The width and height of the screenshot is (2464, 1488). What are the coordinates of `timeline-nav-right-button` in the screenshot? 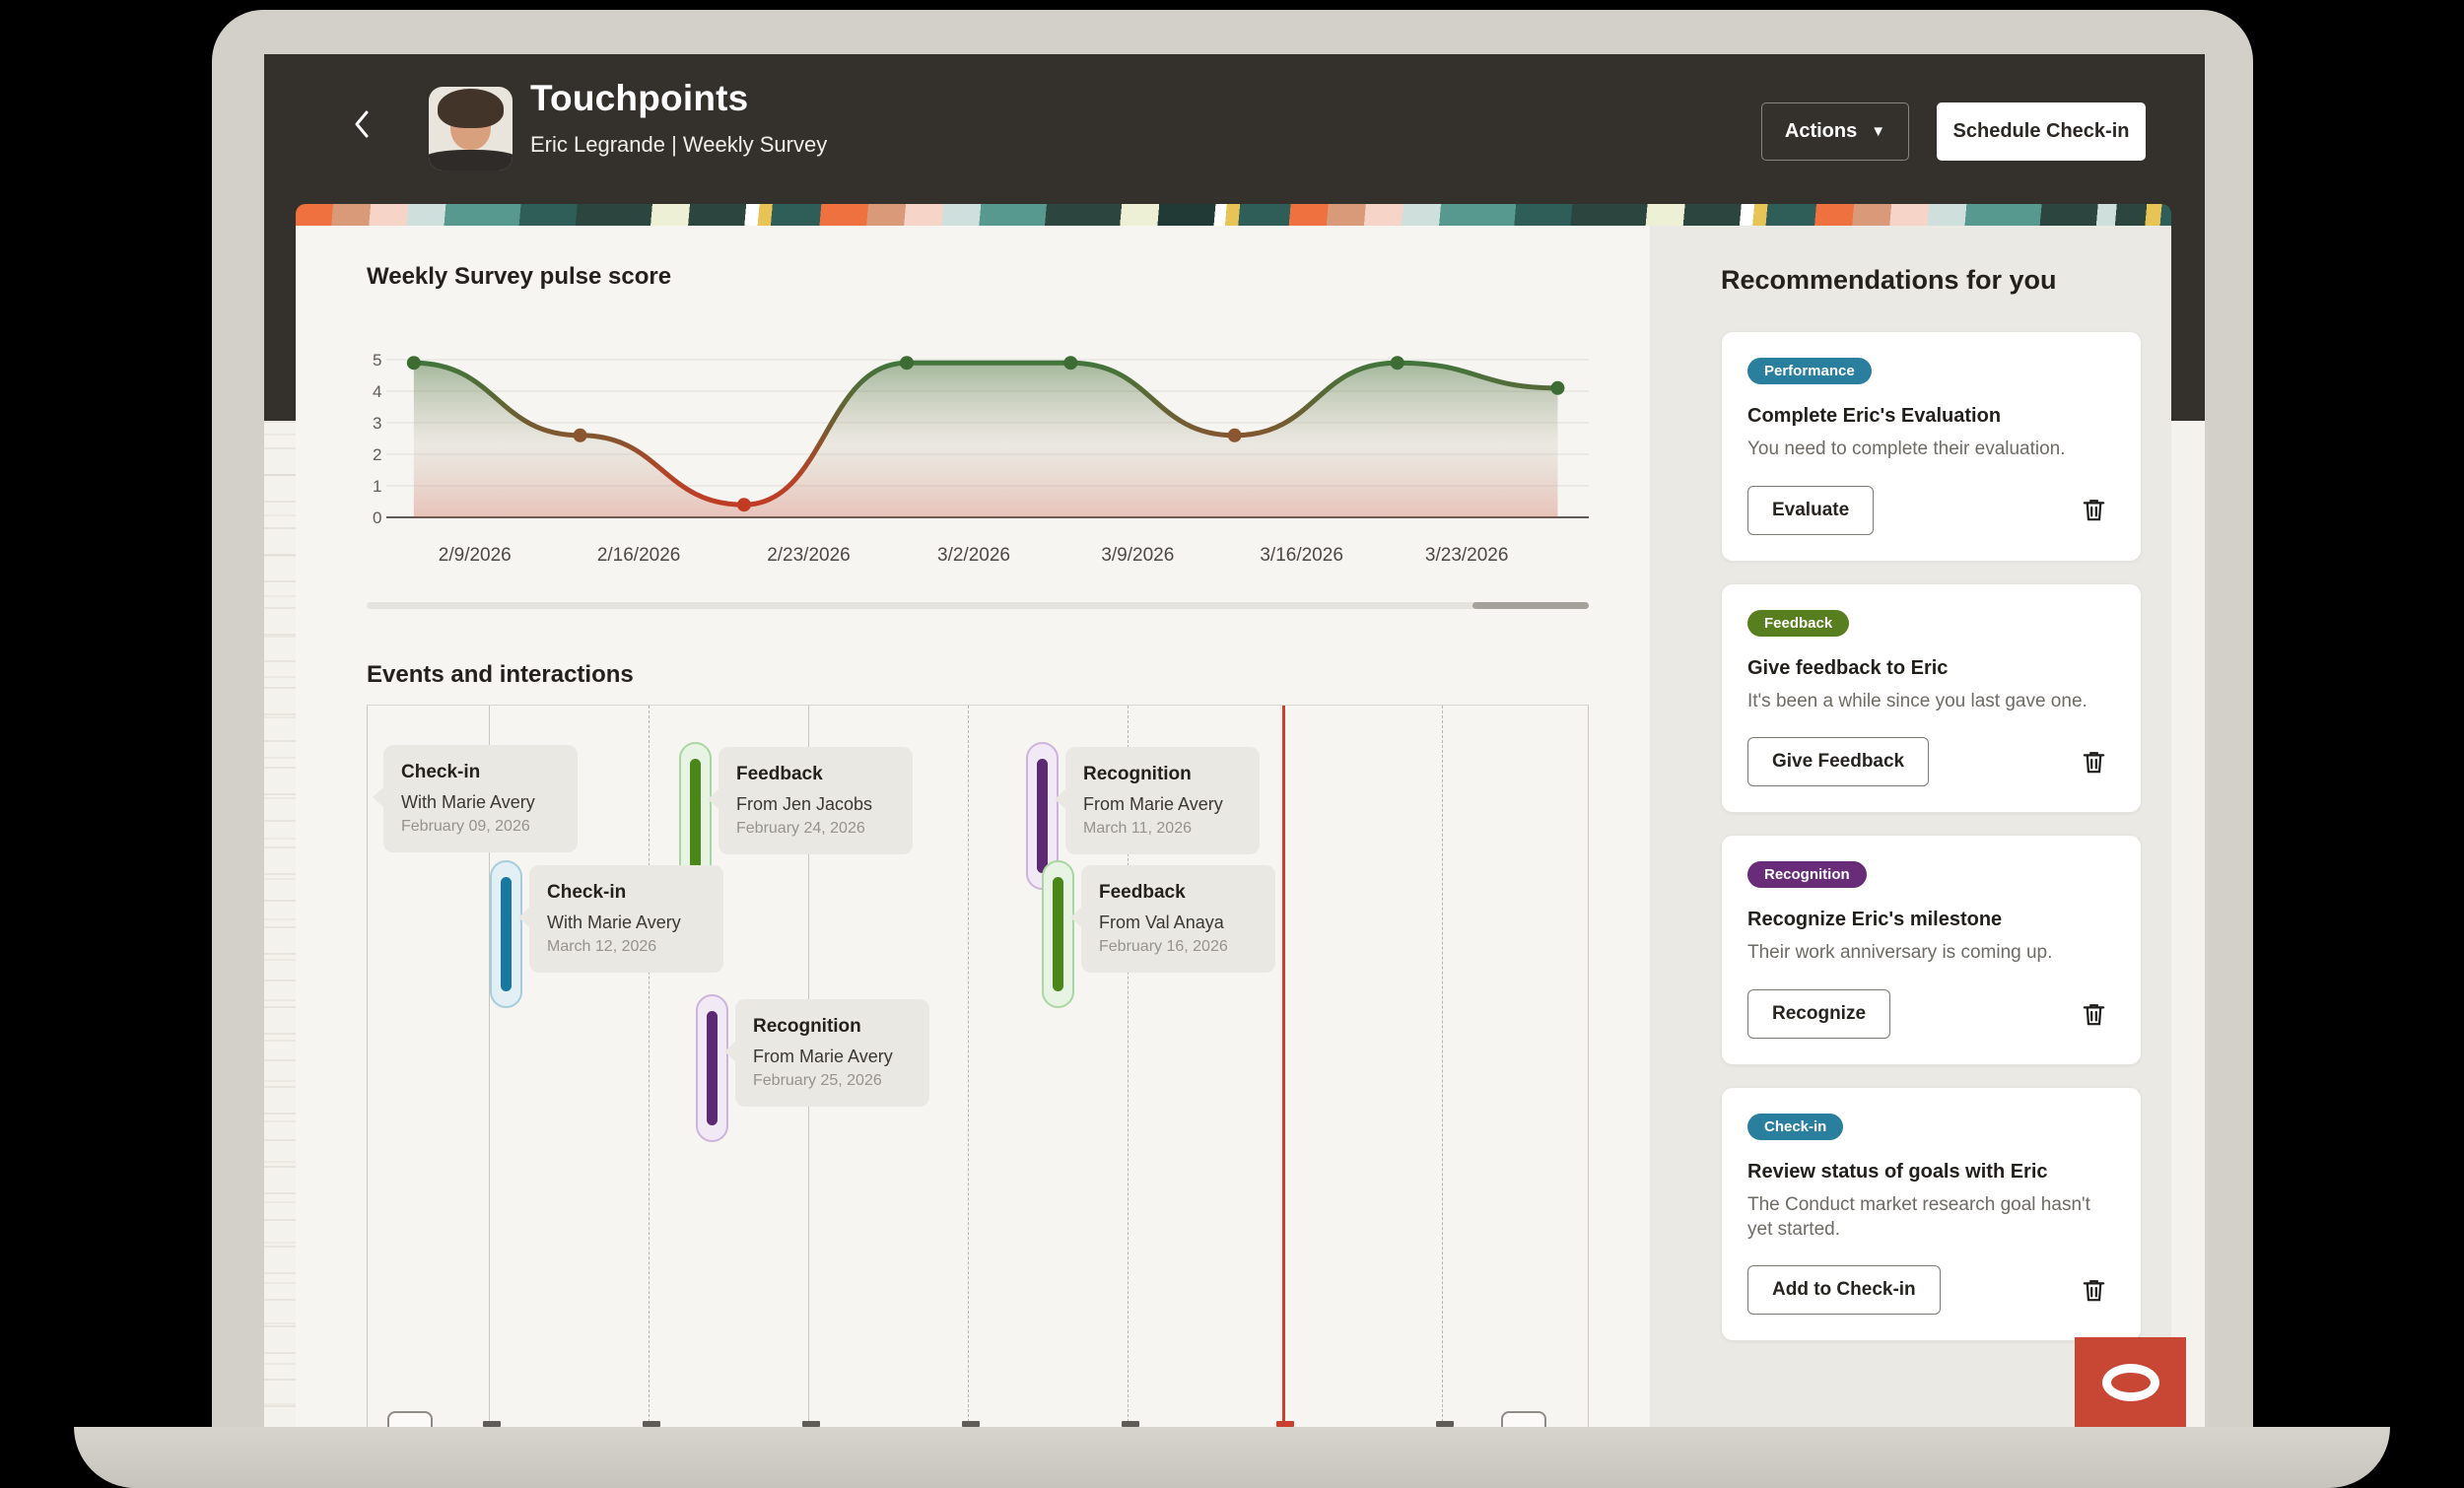 It's located at (1523, 1419).